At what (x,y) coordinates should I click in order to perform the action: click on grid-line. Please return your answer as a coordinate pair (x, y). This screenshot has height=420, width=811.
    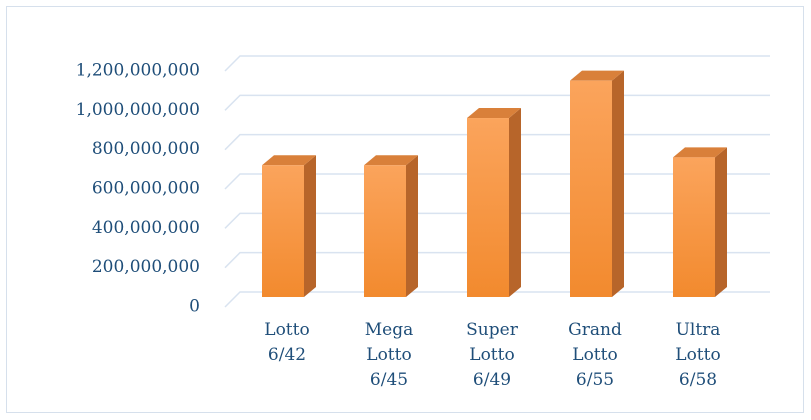
    Looking at the image, I should click on (497, 63).